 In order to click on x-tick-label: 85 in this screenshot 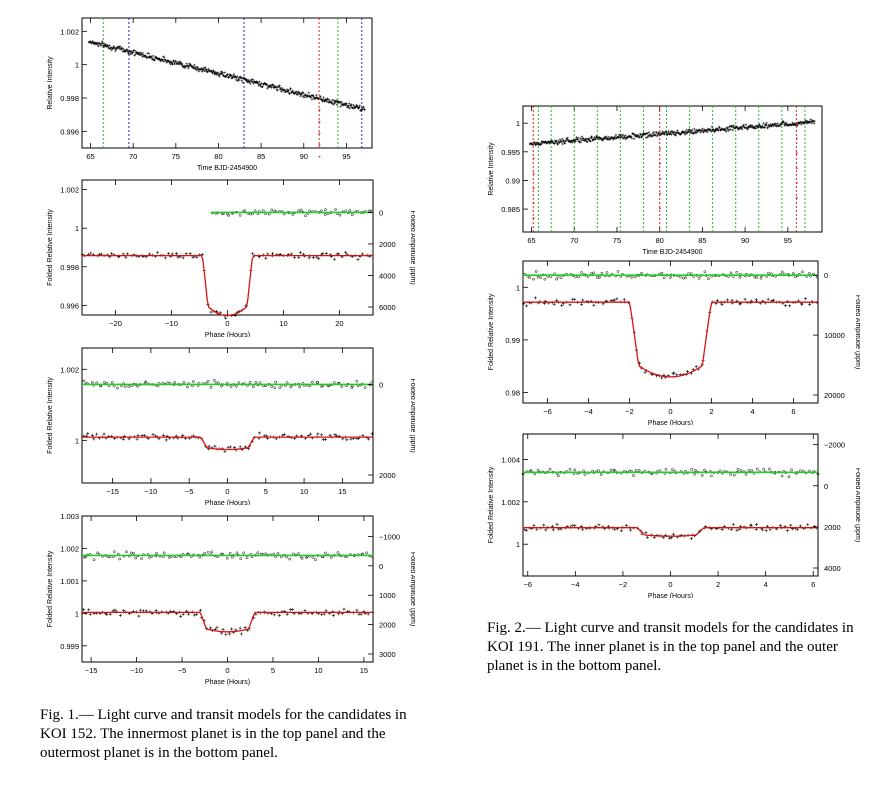, I will do `click(702, 240)`.